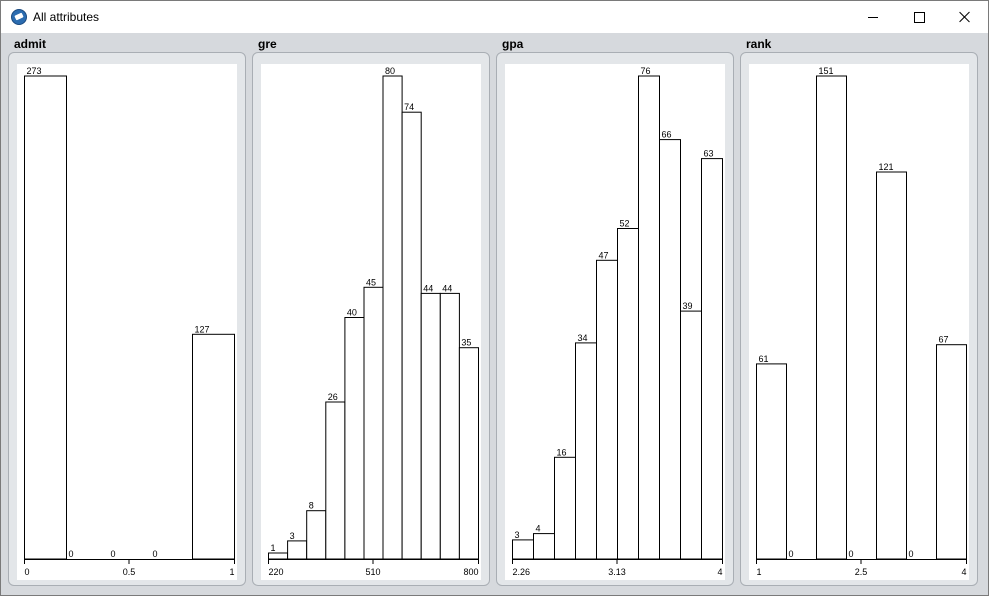 The width and height of the screenshot is (989, 596). I want to click on window-title: All attributes, so click(66, 17).